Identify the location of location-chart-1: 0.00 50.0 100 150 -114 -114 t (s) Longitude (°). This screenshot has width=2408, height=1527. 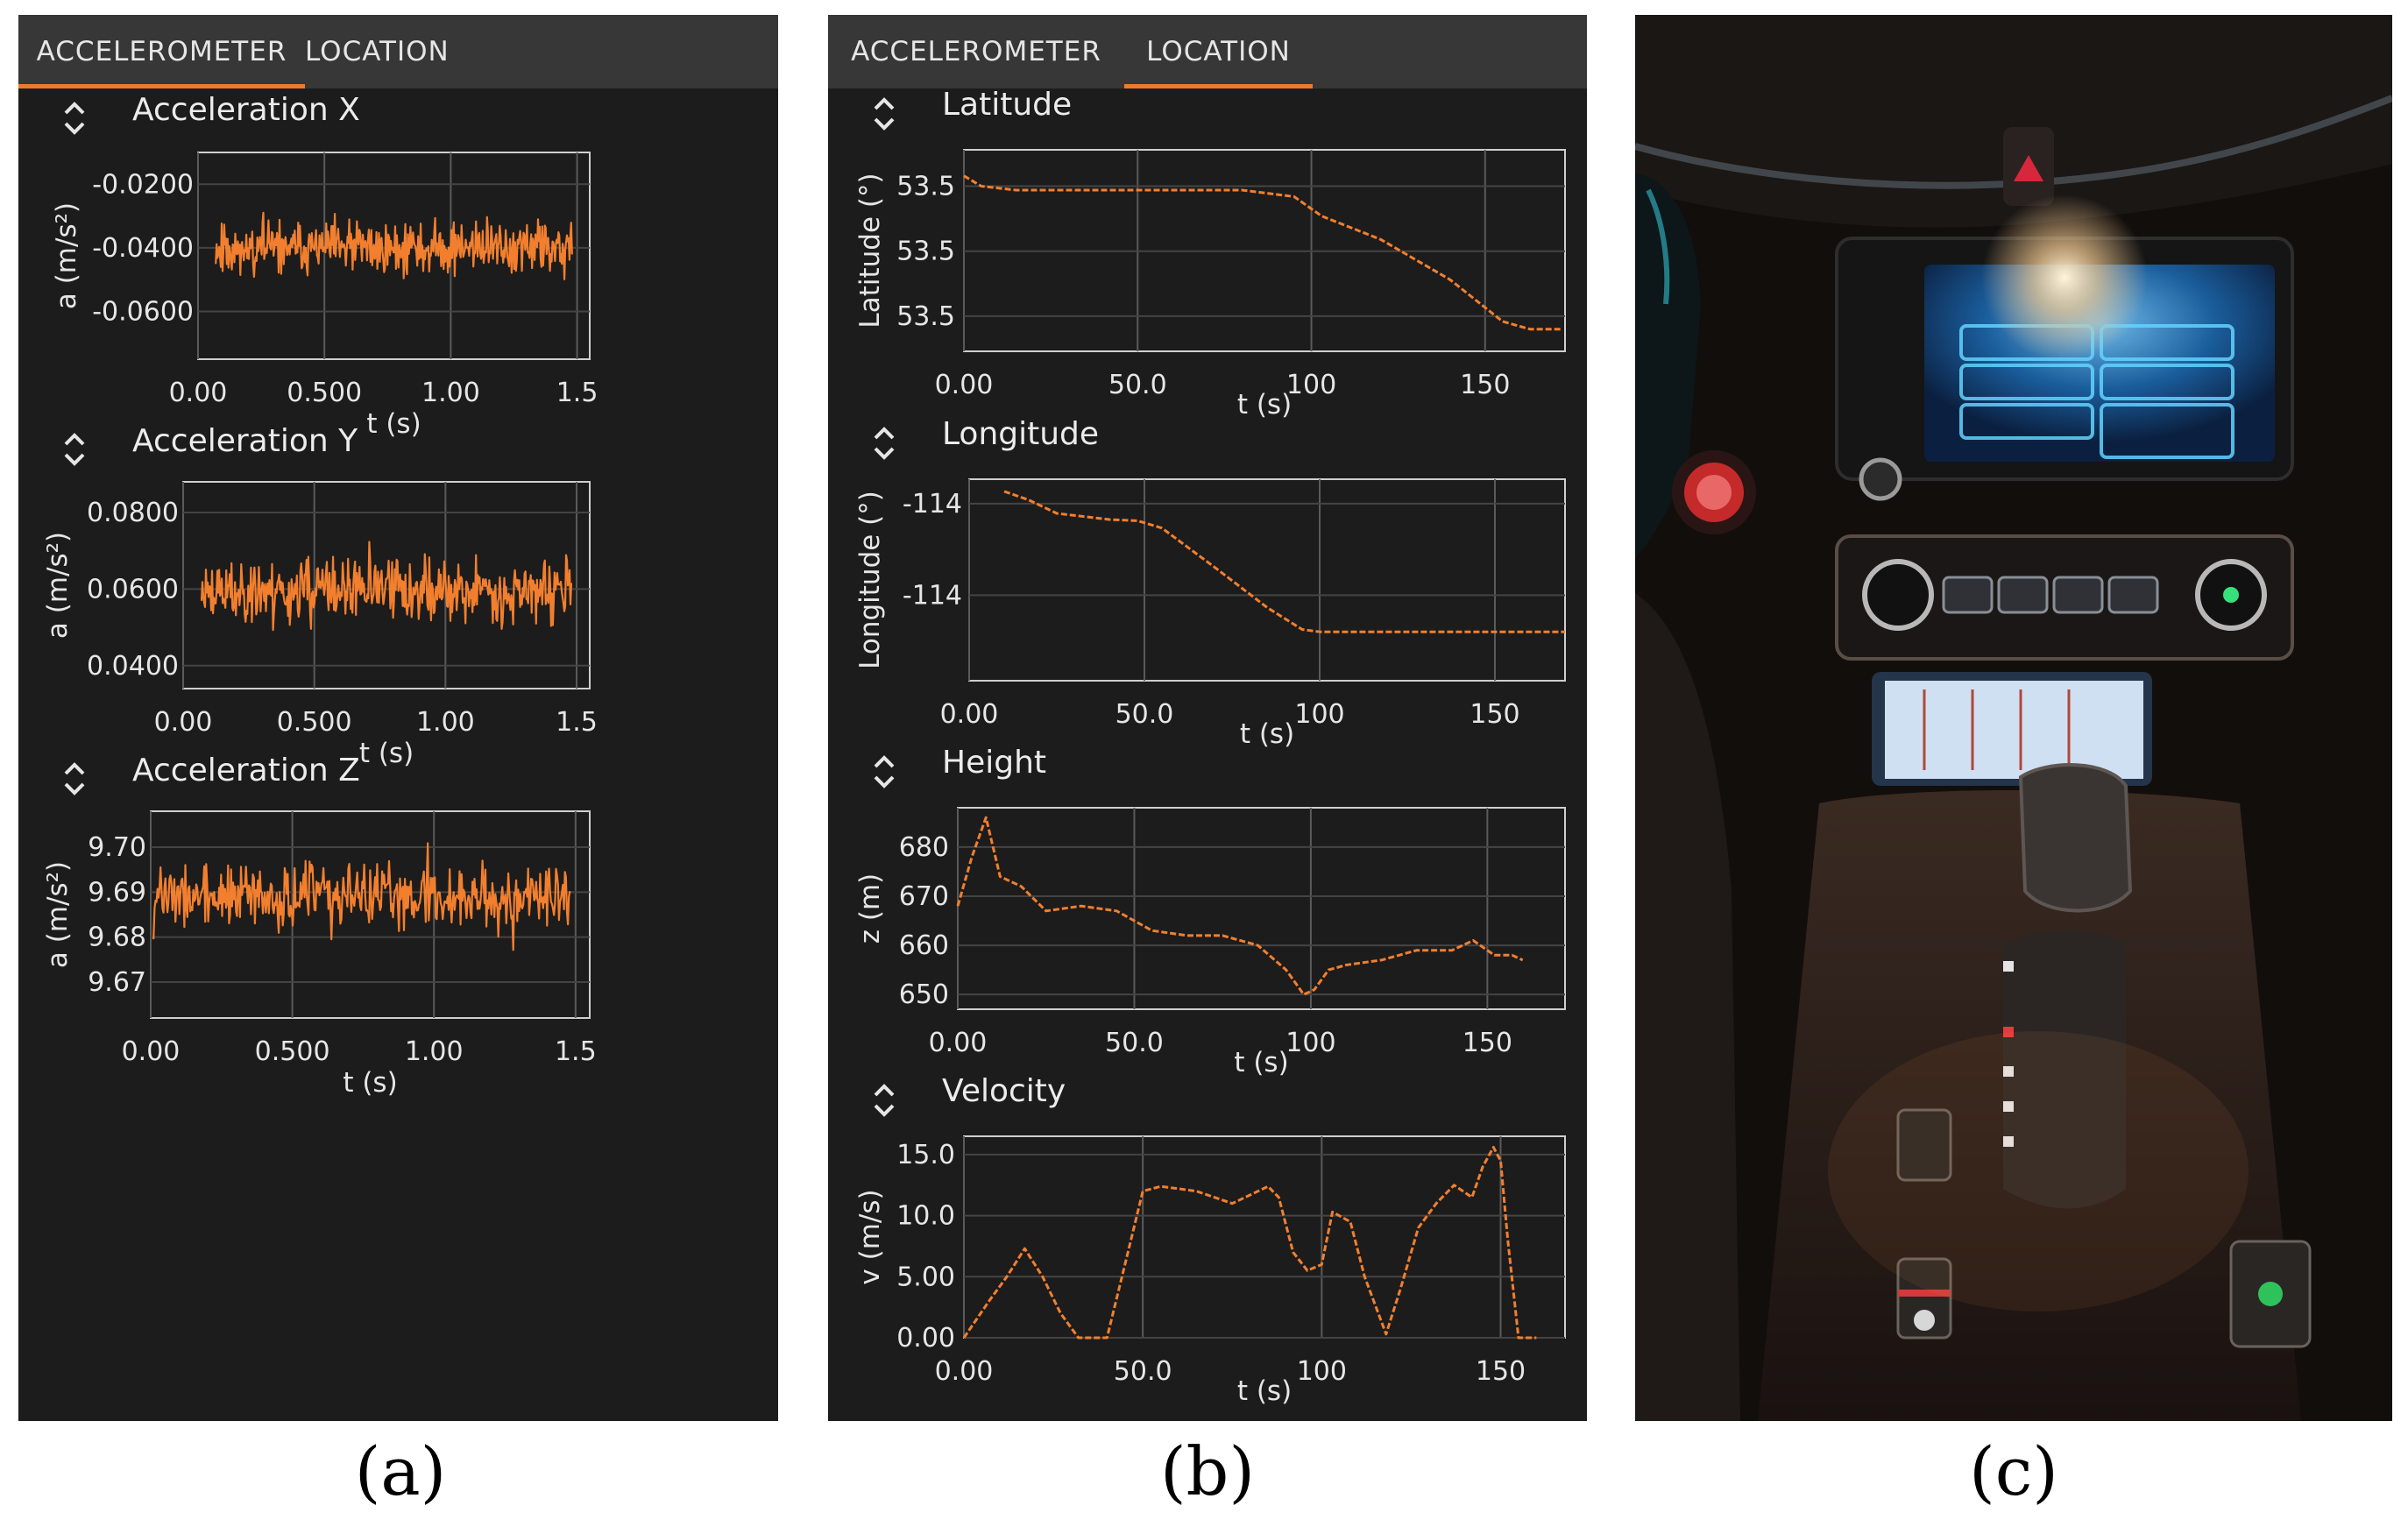
(1210, 614).